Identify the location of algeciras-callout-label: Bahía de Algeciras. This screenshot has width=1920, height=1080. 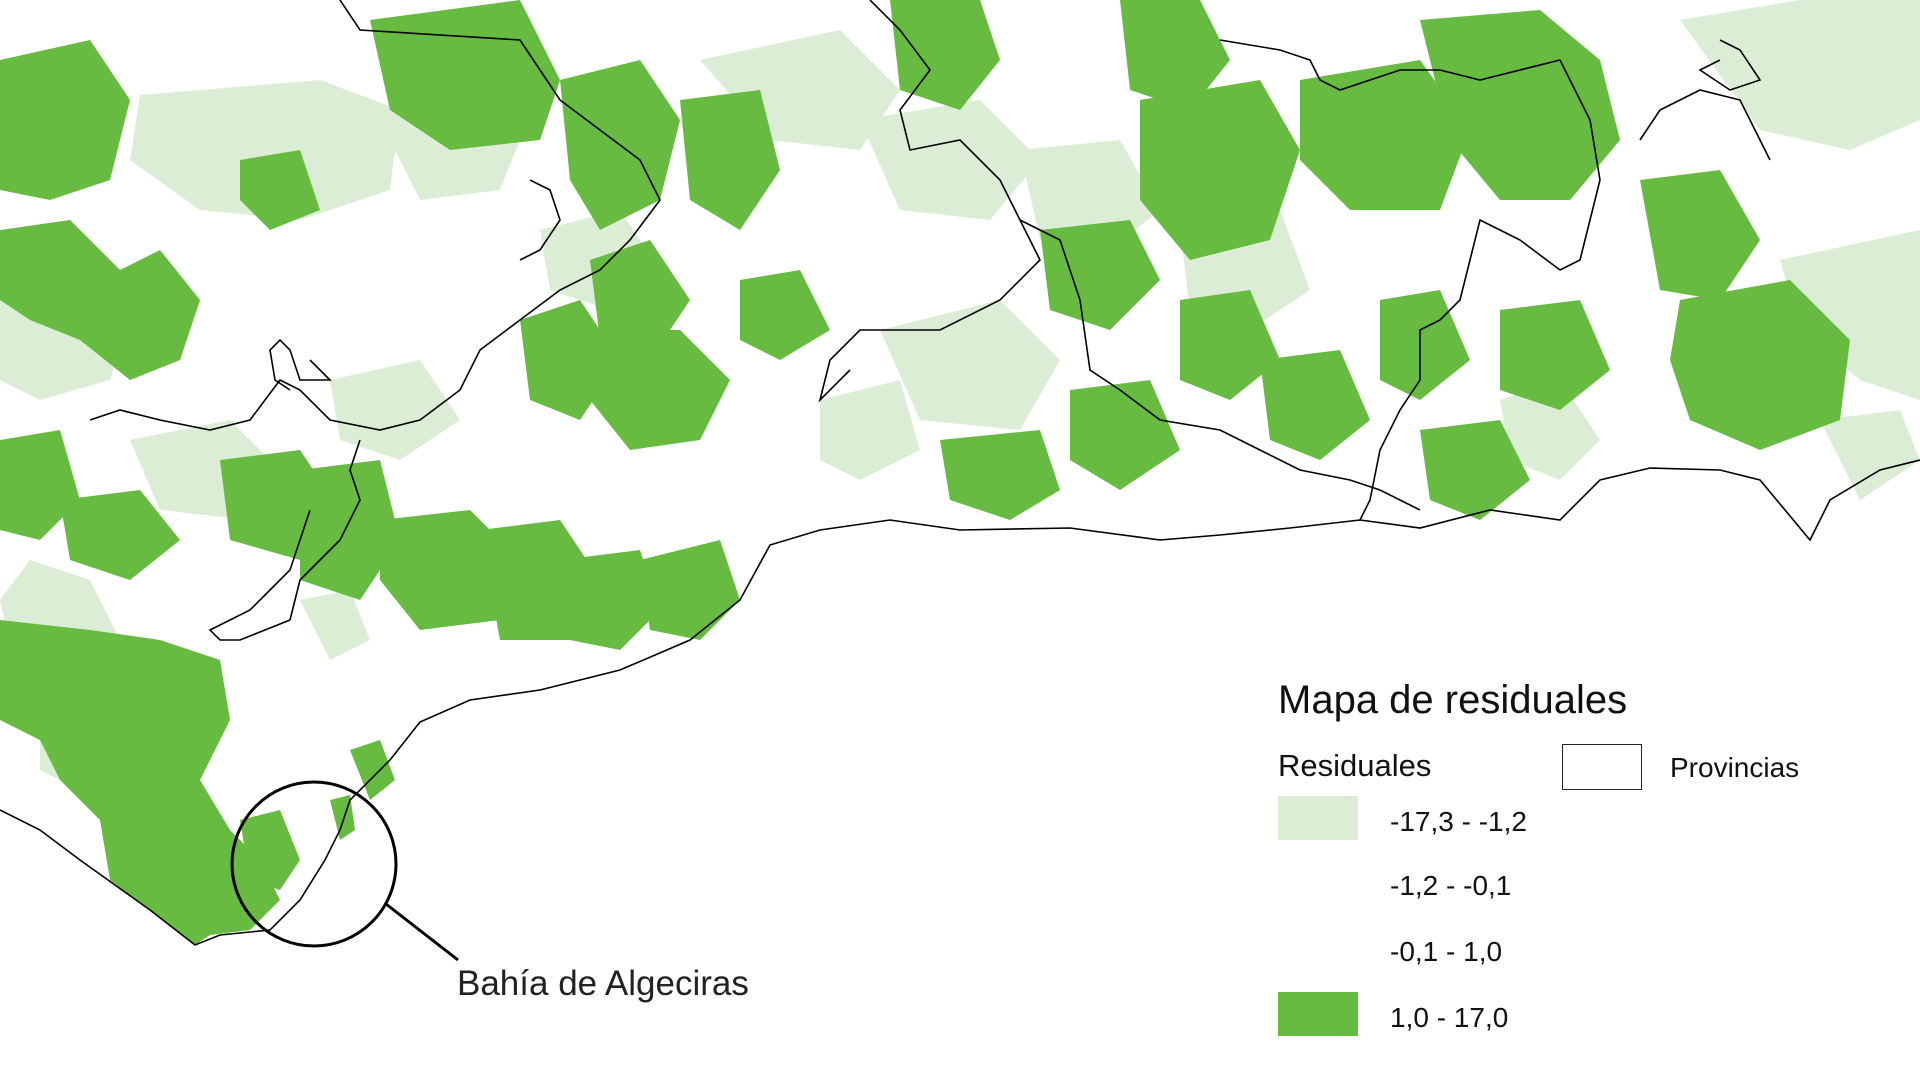
(603, 983).